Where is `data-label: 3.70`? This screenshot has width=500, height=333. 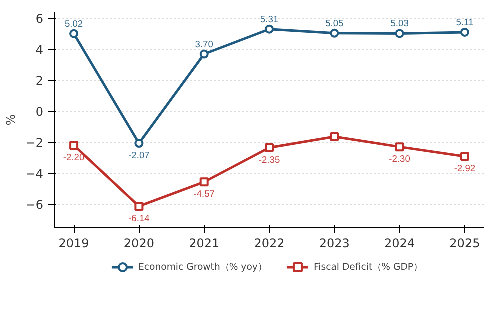
data-label: 3.70 is located at coordinates (204, 44).